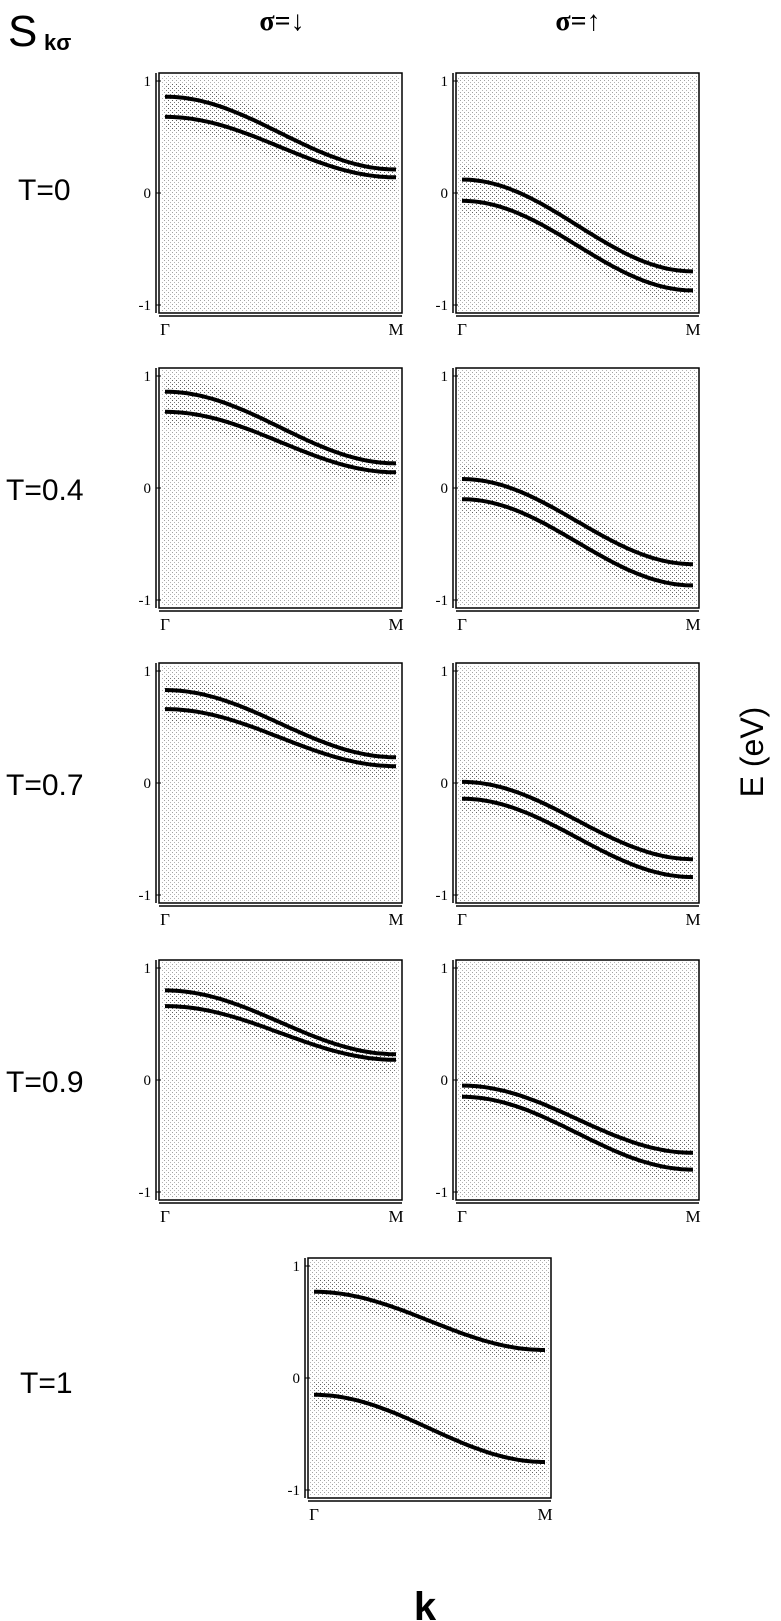 The image size is (781, 1621). What do you see at coordinates (271, 500) in the screenshot?
I see `panel-2: 1 0 -1 Γ M` at bounding box center [271, 500].